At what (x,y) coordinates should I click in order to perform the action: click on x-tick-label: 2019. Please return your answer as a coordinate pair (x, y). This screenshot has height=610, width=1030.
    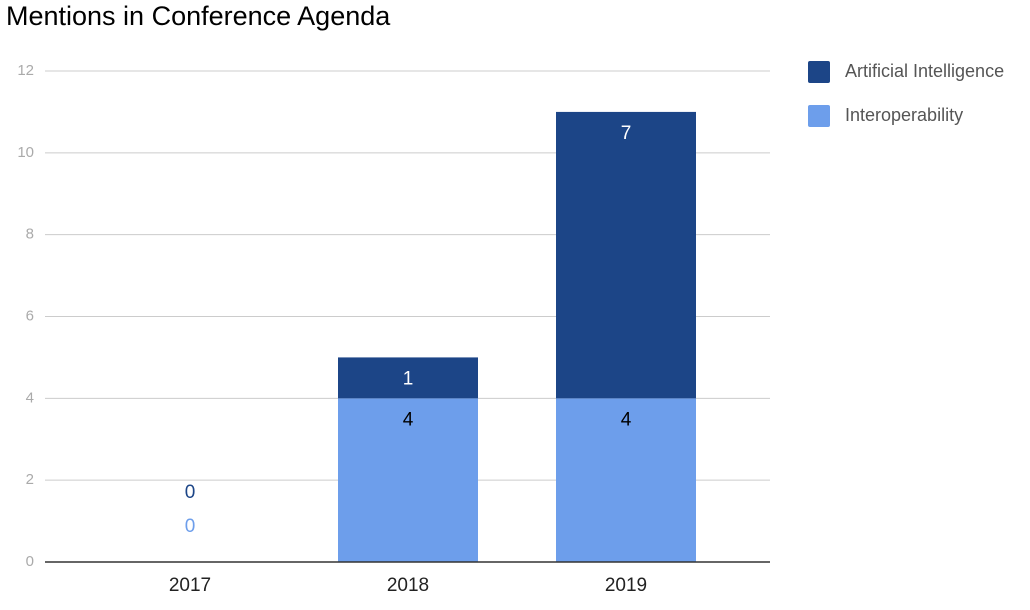
    Looking at the image, I should click on (626, 585).